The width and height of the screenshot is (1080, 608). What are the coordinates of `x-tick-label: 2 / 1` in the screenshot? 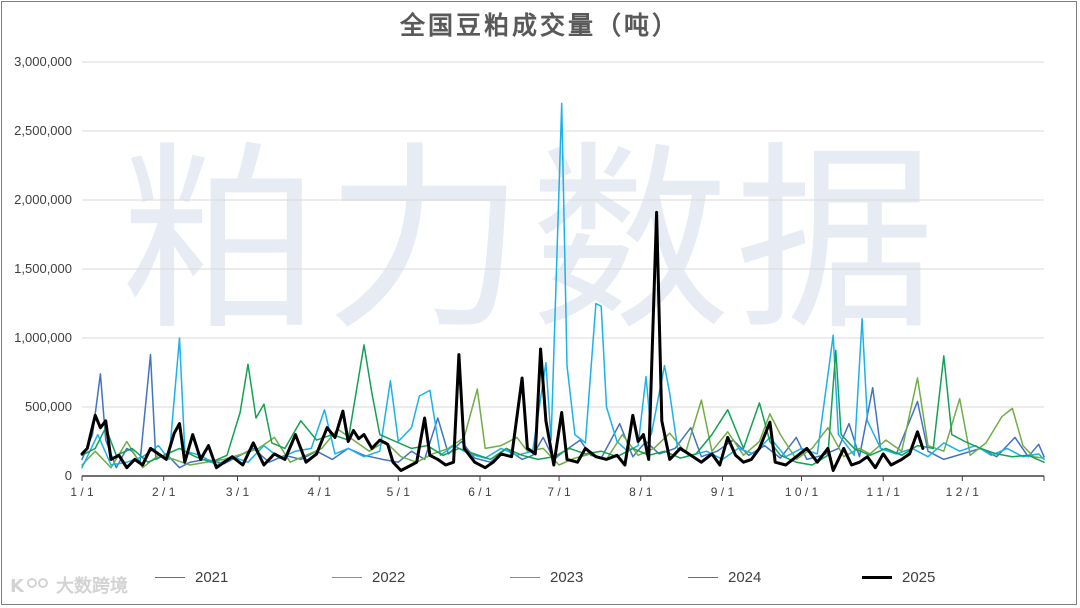 It's located at (164, 492).